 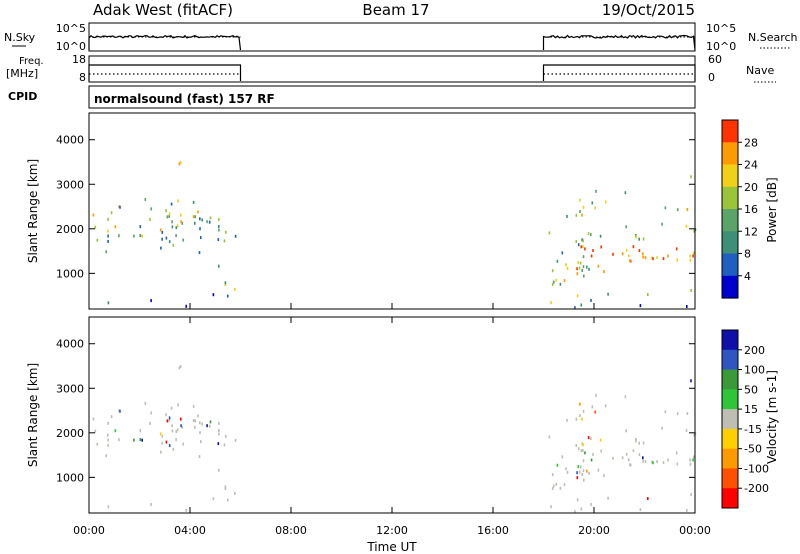 What do you see at coordinates (184, 99) in the screenshot?
I see `cpid-text: normalsound (fast) 157 RF` at bounding box center [184, 99].